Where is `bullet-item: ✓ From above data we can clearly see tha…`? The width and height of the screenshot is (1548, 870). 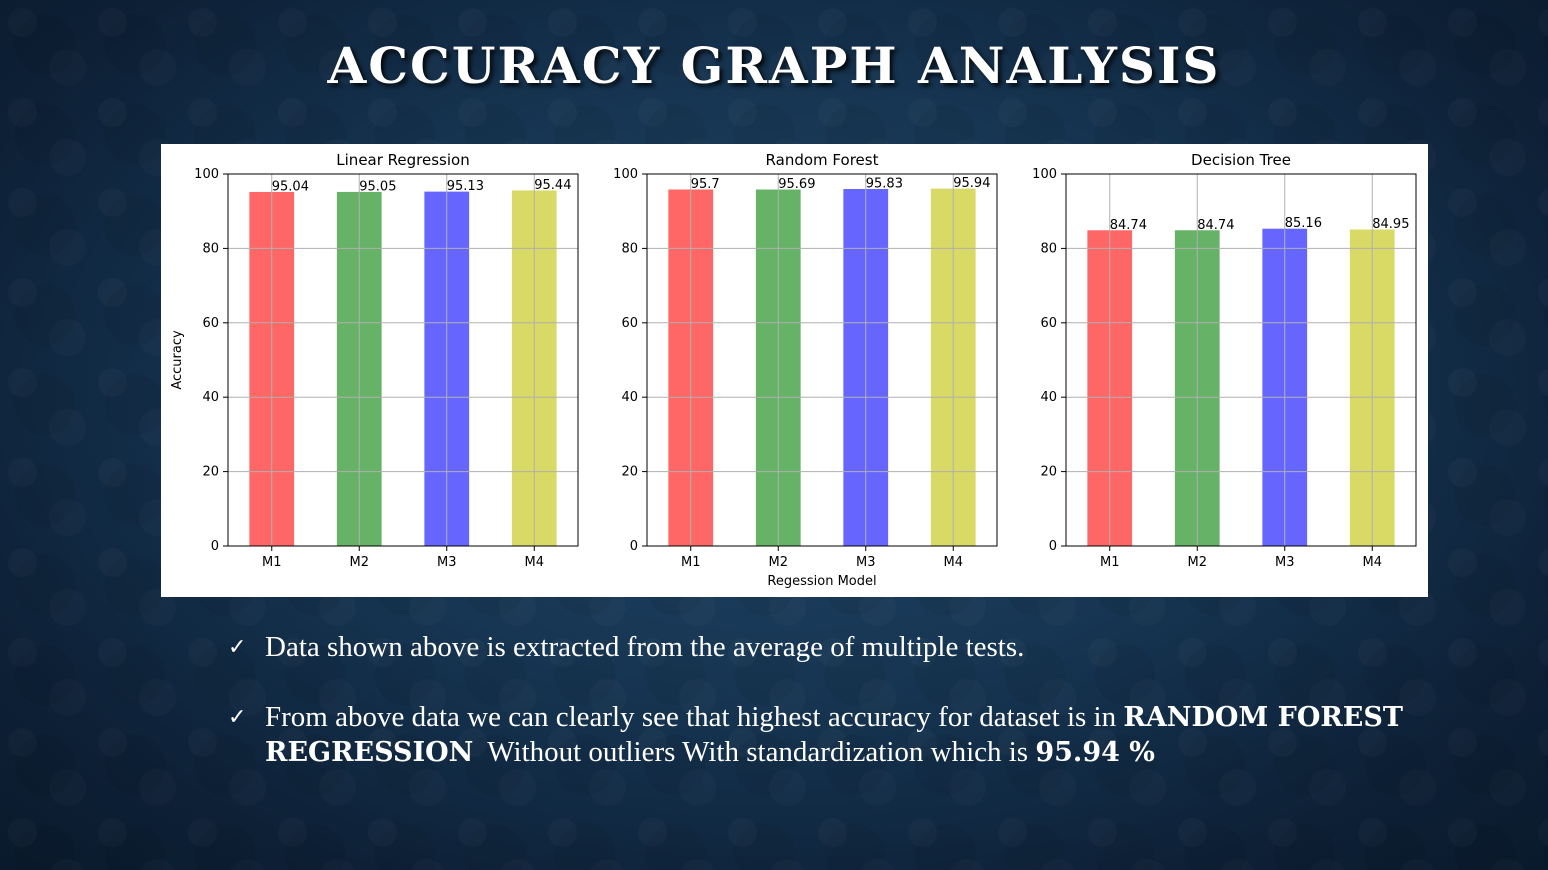
bullet-item: ✓ From above data we can clearly see tha… is located at coordinates (828, 735).